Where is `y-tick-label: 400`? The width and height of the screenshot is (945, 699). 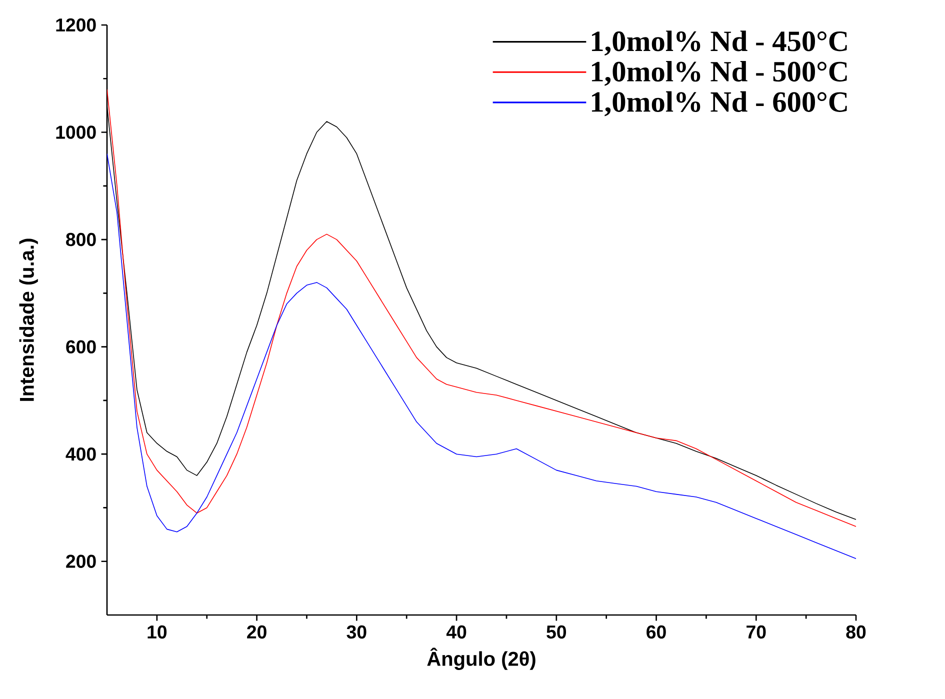
y-tick-label: 400 is located at coordinates (81, 454).